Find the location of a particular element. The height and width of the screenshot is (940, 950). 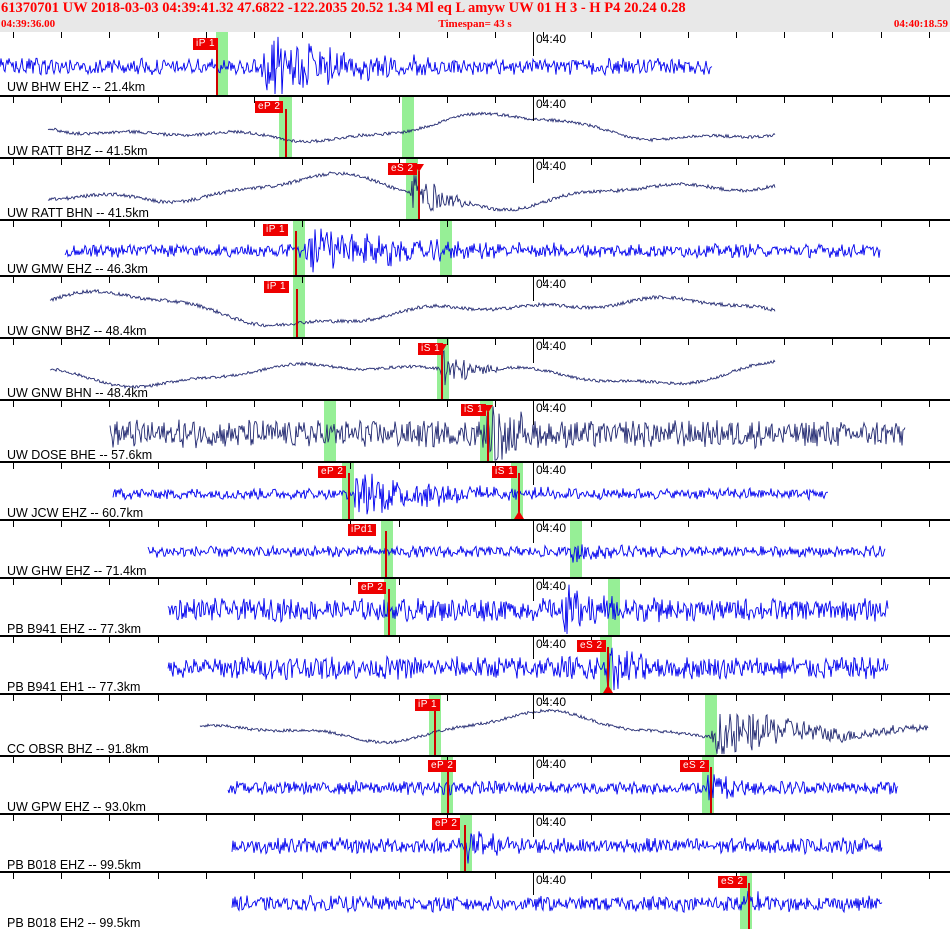

station-channel-label: PB B941 EHZ -- 77.3km is located at coordinates (74, 628).